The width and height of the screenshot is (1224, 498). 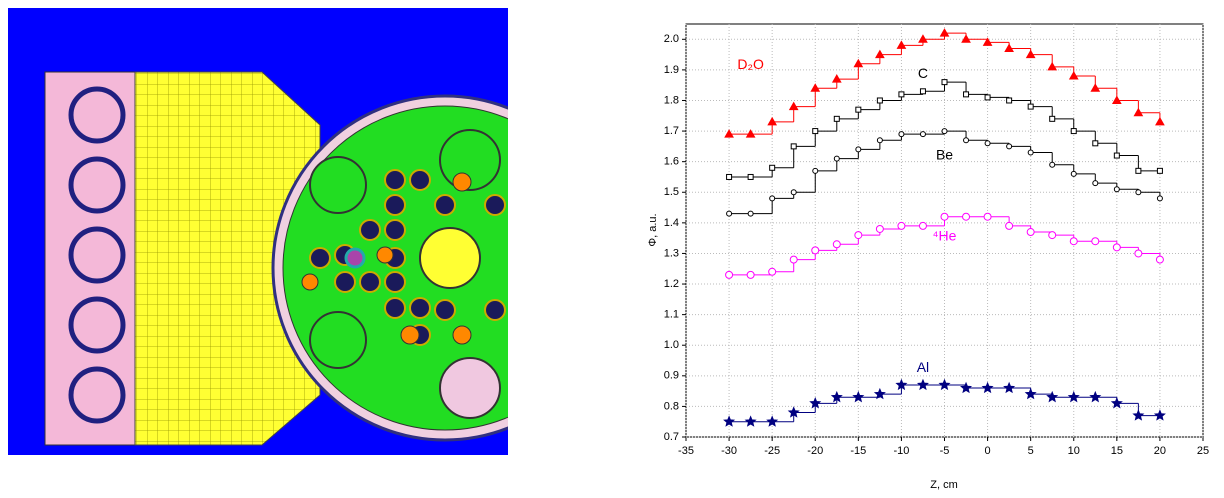 I want to click on y-axis-label: Φ, a.u., so click(x=653, y=229).